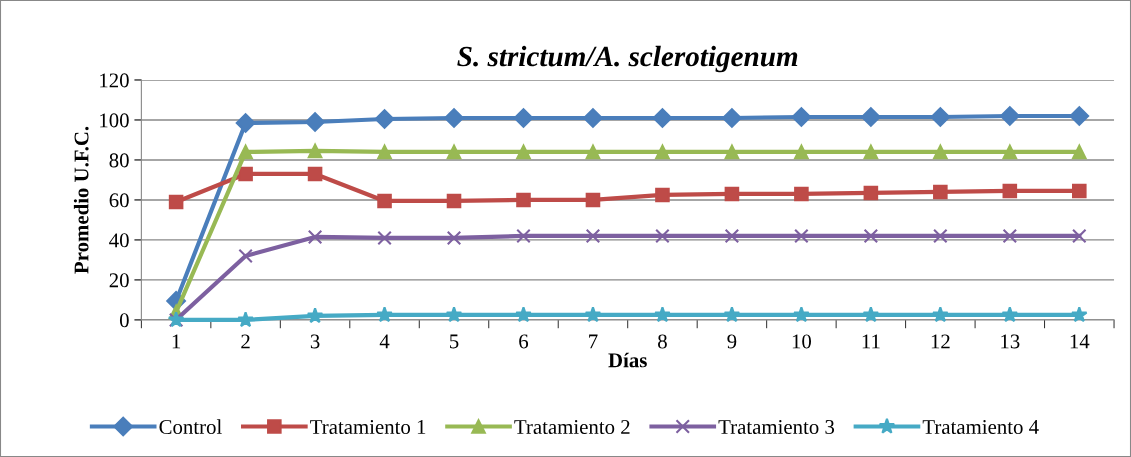 The height and width of the screenshot is (457, 1131). What do you see at coordinates (732, 341) in the screenshot?
I see `x-tick-label: 9` at bounding box center [732, 341].